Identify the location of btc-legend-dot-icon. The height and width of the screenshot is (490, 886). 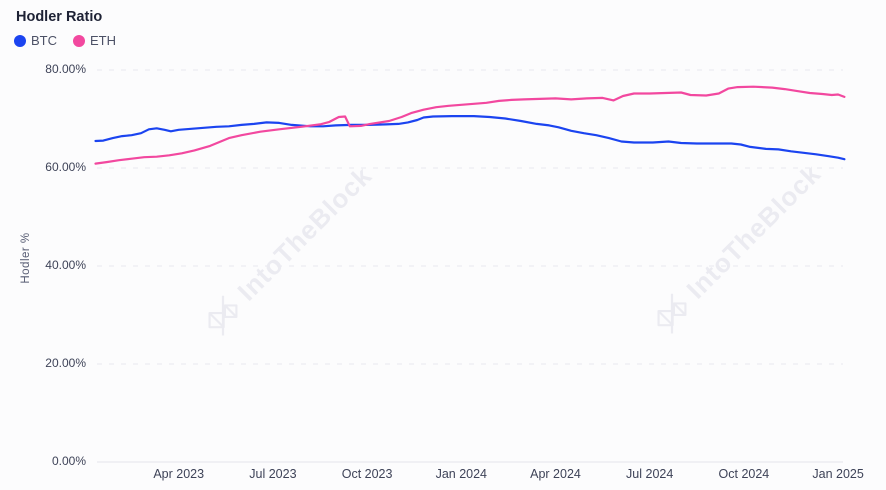
(20, 40).